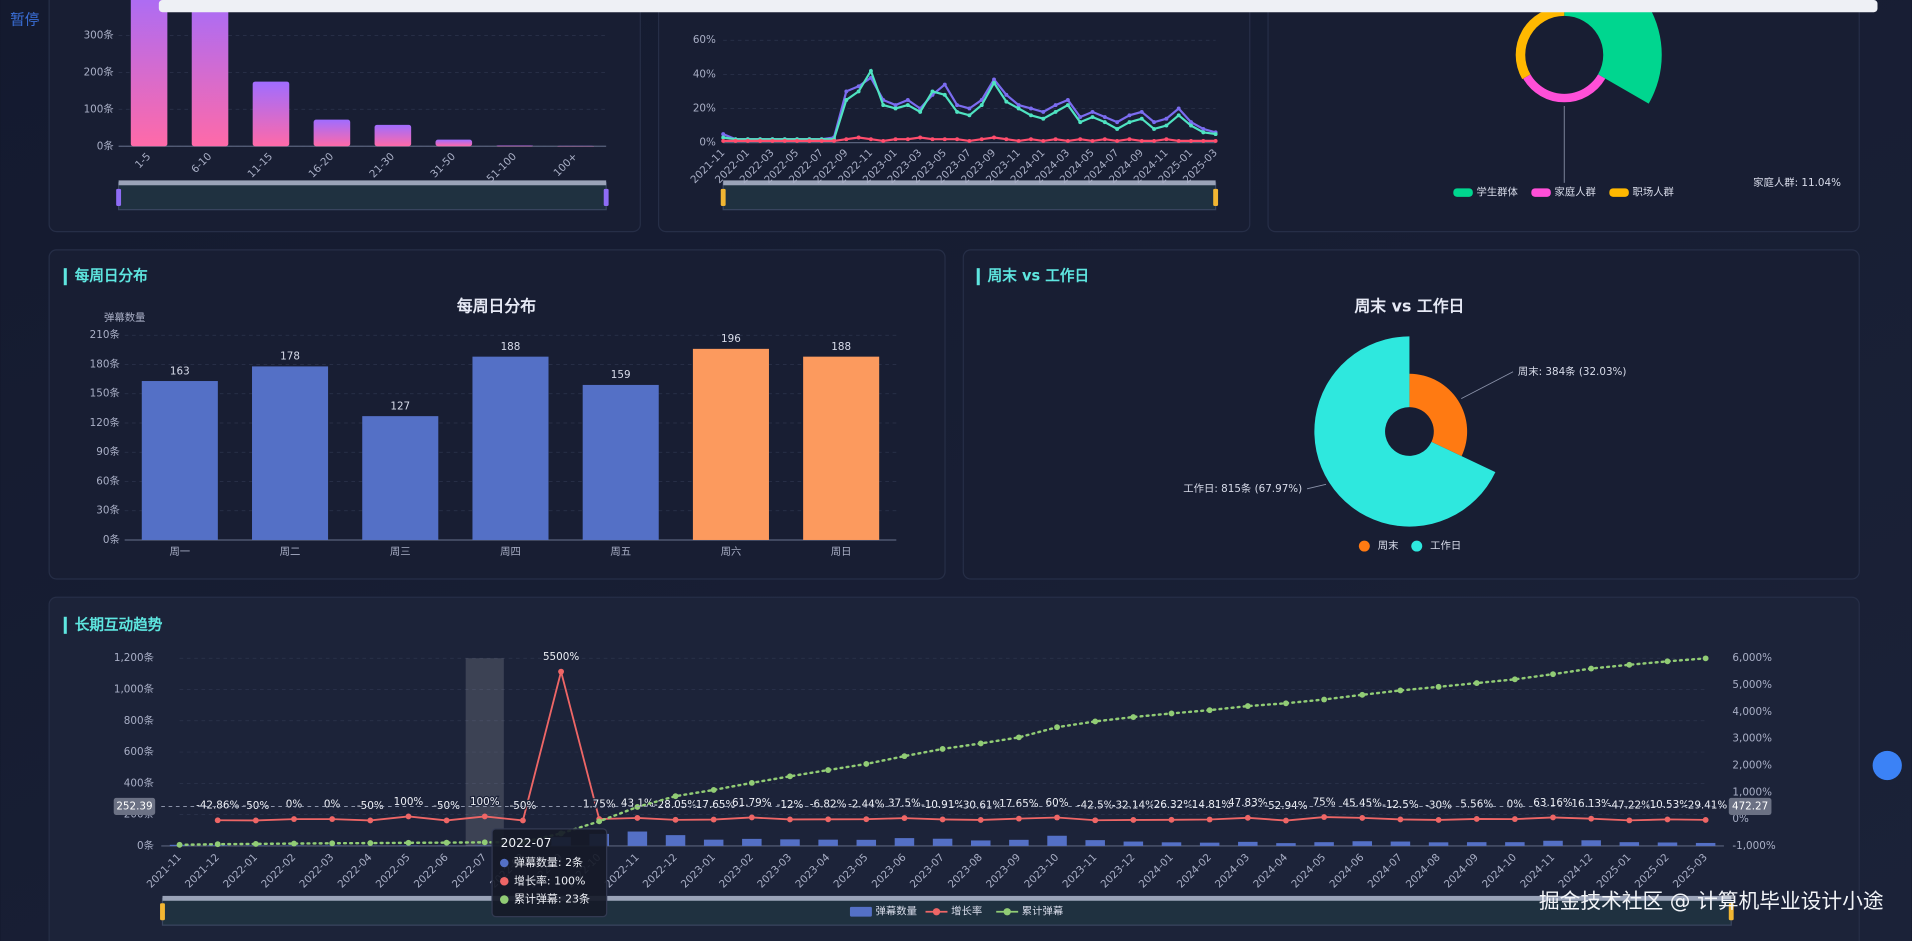 This screenshot has height=941, width=1912. Describe the element at coordinates (561, 657) in the screenshot. I see `data-label: 5500%` at that location.